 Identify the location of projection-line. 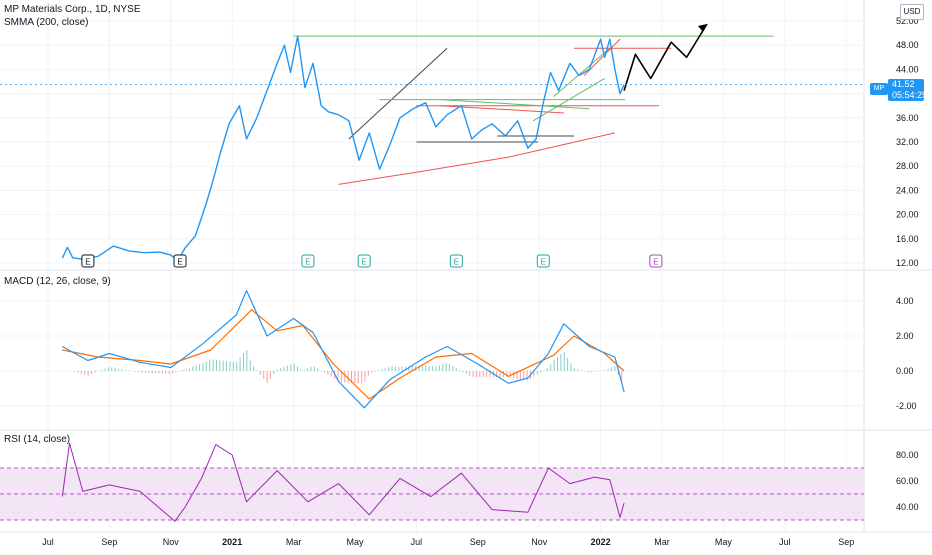
(665, 57).